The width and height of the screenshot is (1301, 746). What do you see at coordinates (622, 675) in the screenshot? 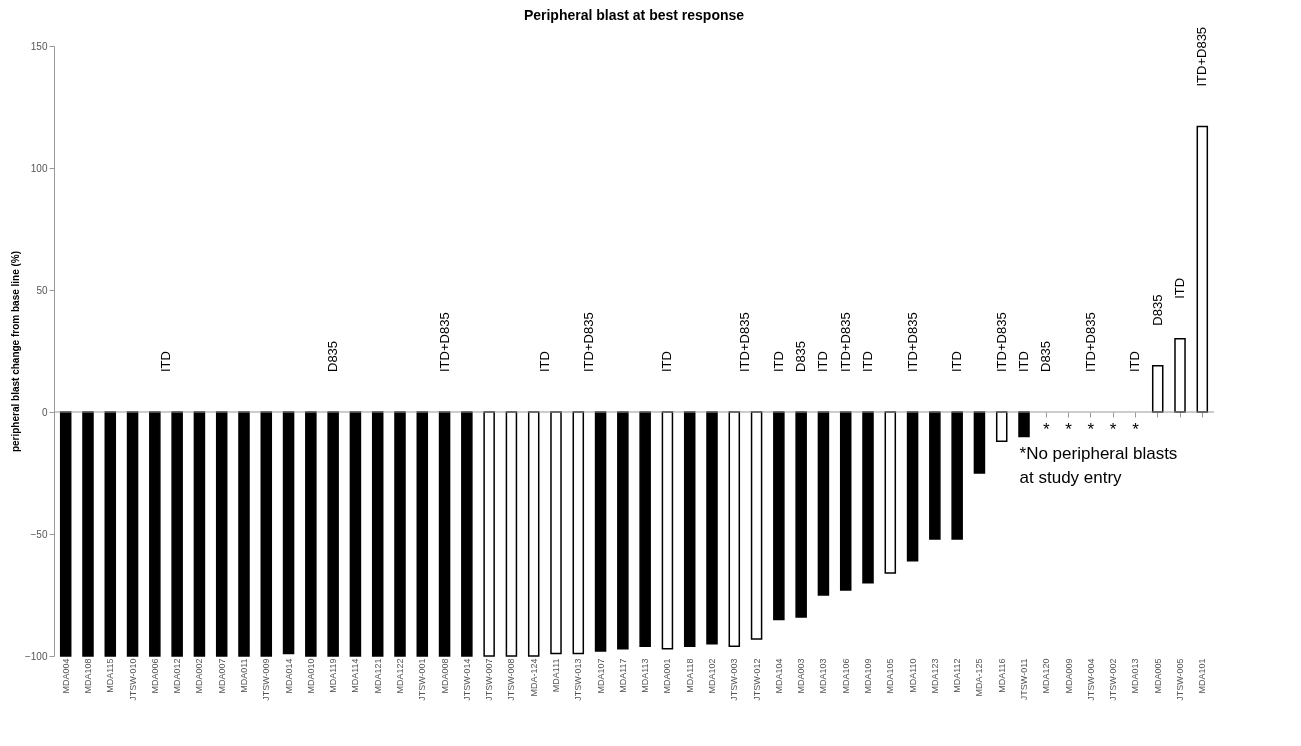
I see `x-tick-label: MDA117` at bounding box center [622, 675].